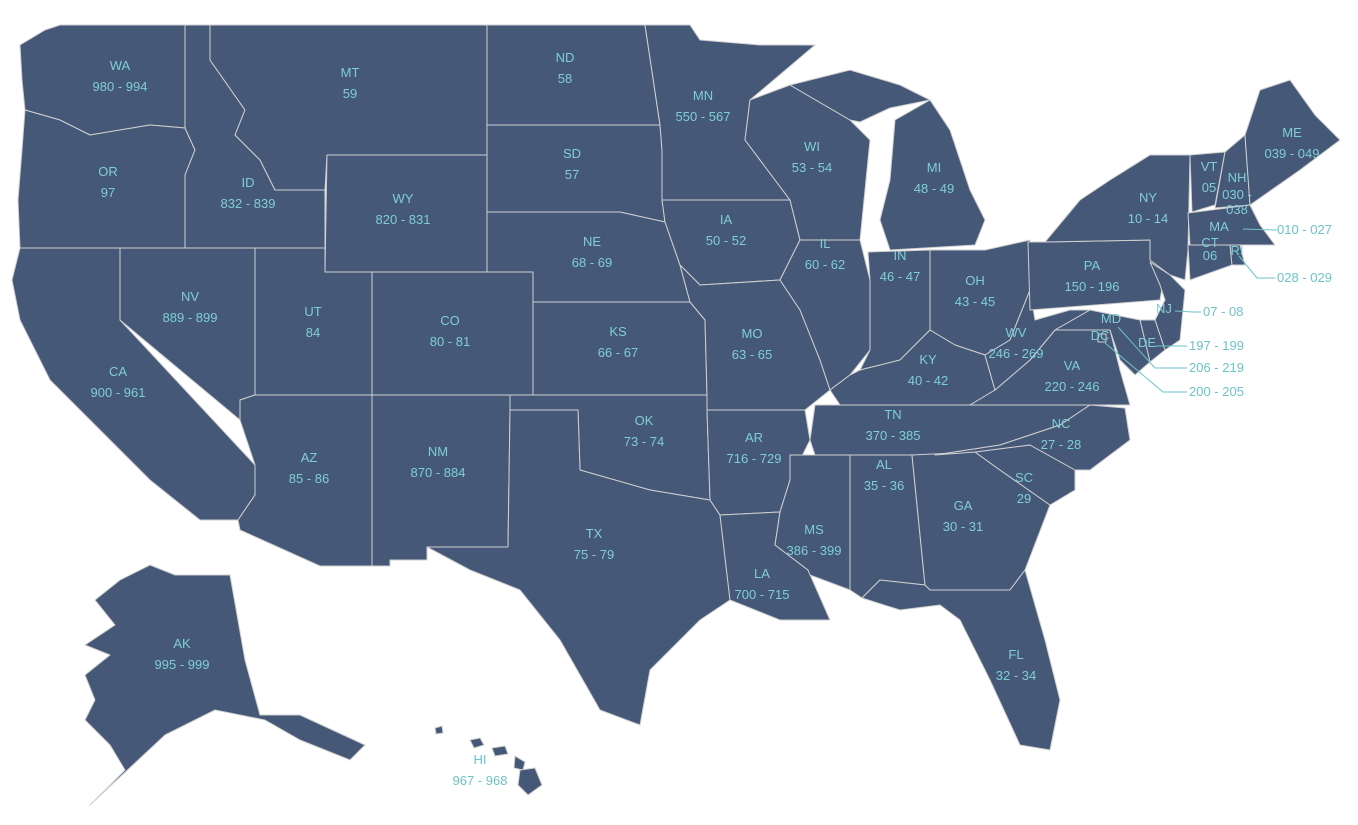  What do you see at coordinates (1148, 218) in the screenshot?
I see `zip-range-label: 10 - 14` at bounding box center [1148, 218].